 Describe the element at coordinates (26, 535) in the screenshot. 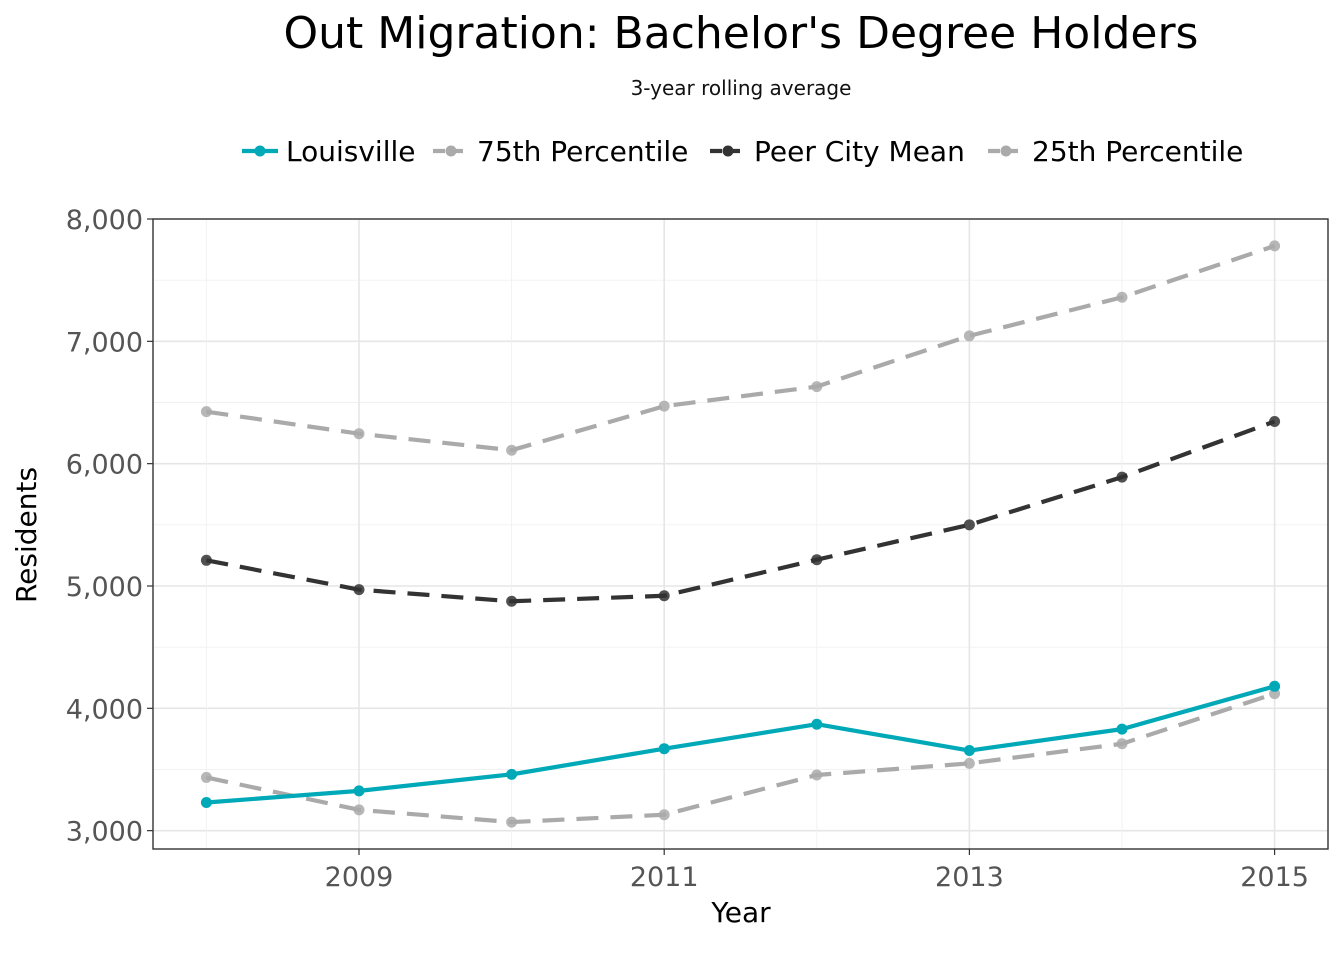

I see `y-axis-title: Residents` at that location.